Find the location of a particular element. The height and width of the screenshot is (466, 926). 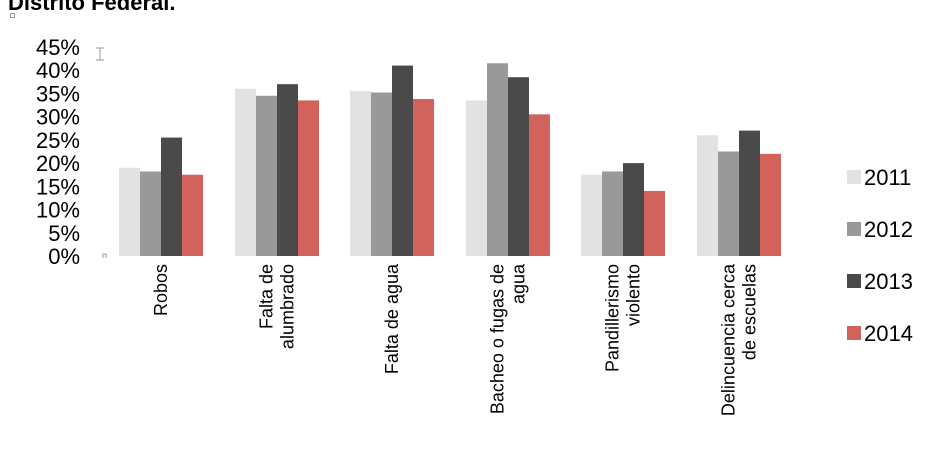

y-tick-label: 40% is located at coordinates (58, 70).